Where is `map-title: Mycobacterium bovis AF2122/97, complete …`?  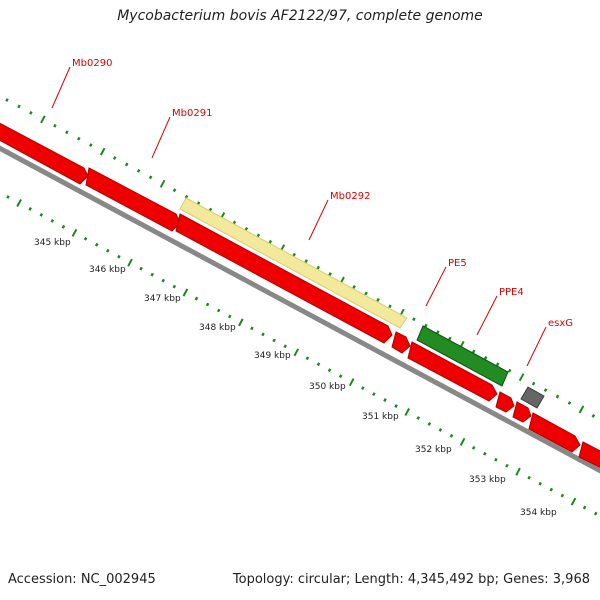 map-title: Mycobacterium bovis AF2122/97, complete … is located at coordinates (300, 16).